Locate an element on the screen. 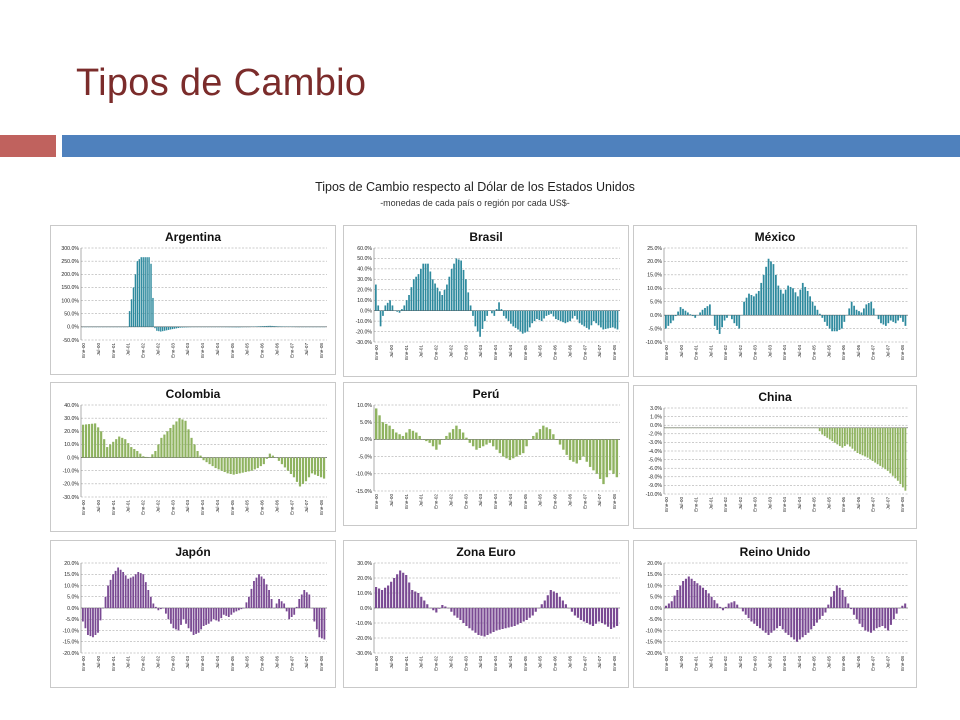 The width and height of the screenshot is (960, 720). x-tick-label: Ene-01 is located at coordinates (406, 352).